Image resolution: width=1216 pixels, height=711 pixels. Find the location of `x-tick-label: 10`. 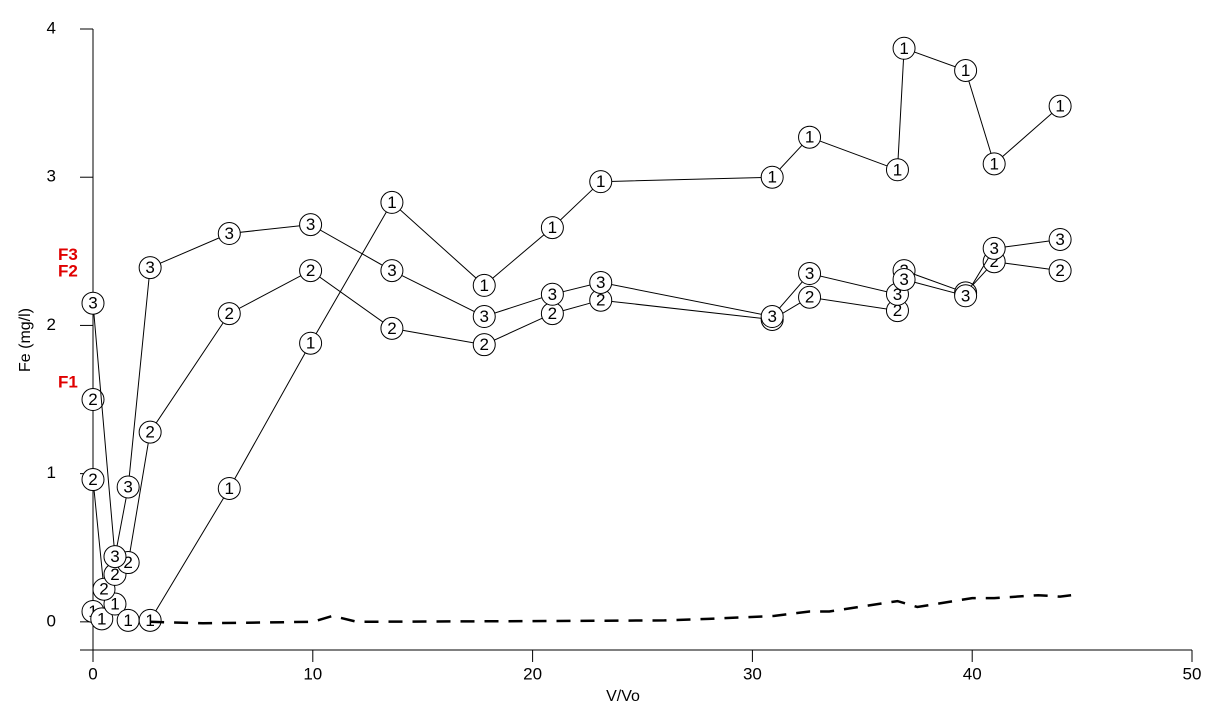

x-tick-label: 10 is located at coordinates (312, 673).